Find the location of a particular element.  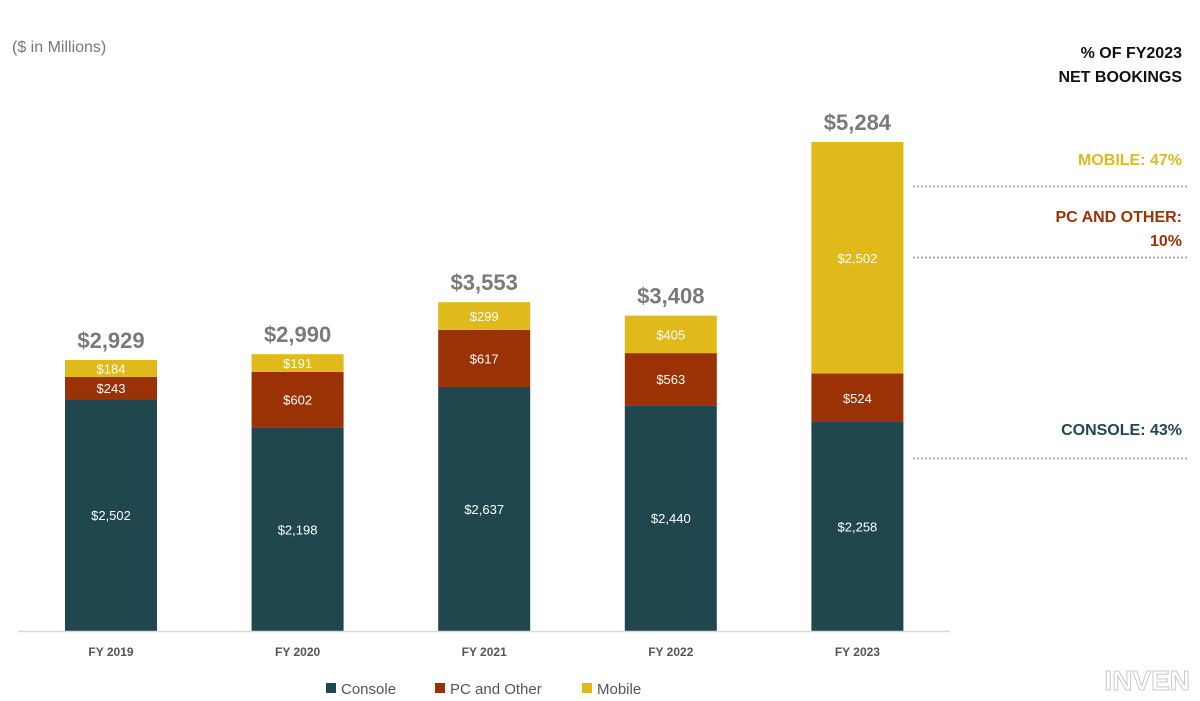

share-console: CONSOLE: 43% is located at coordinates (1121, 430).